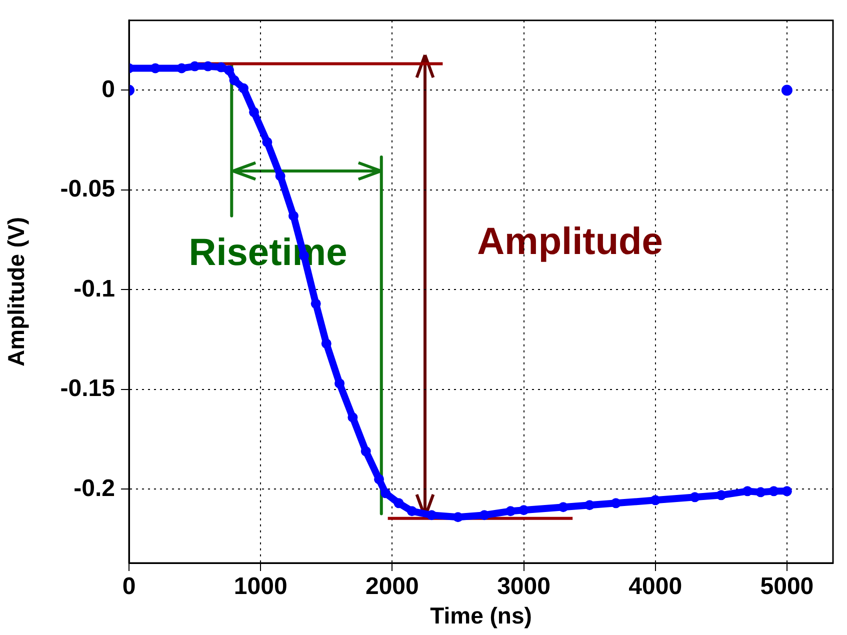 This screenshot has height=635, width=847. What do you see at coordinates (16, 291) in the screenshot?
I see `y-axis-title: Amplitude (V)` at bounding box center [16, 291].